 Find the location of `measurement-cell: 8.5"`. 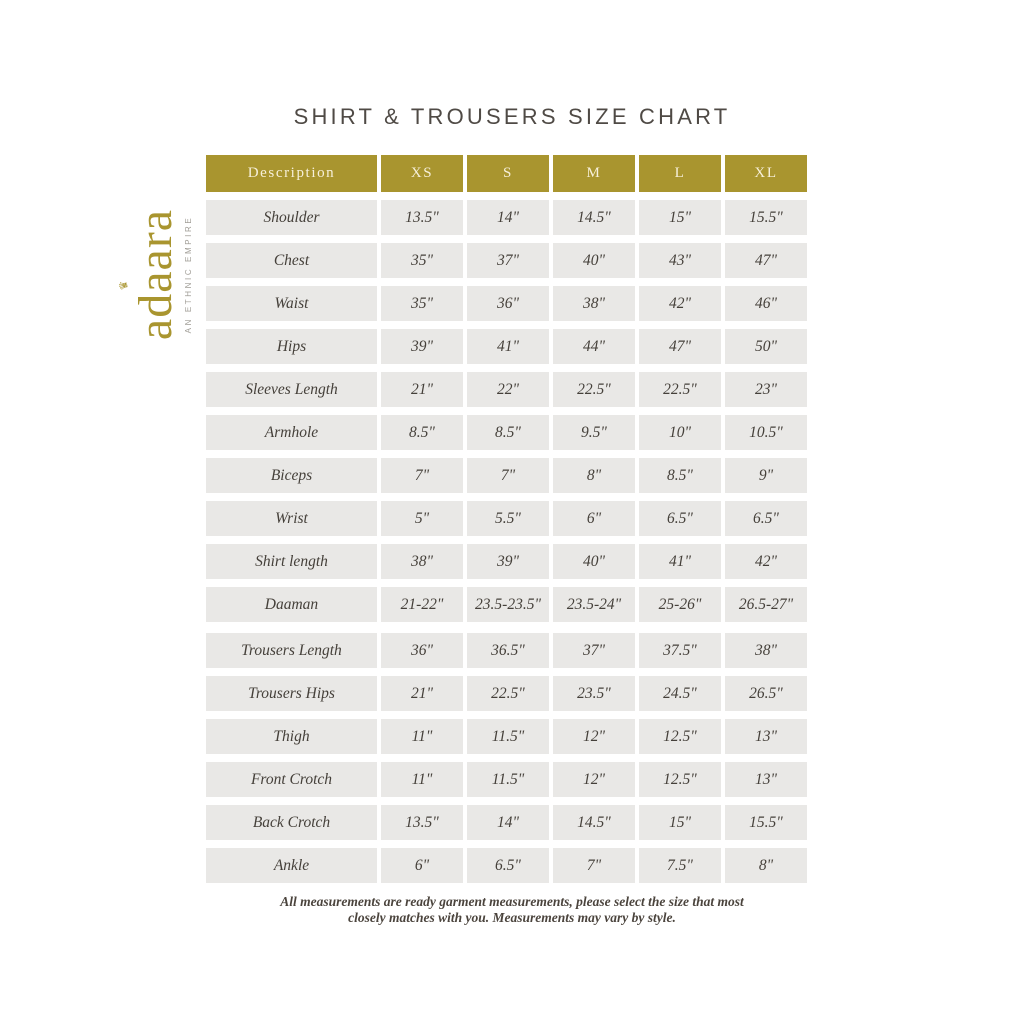

measurement-cell: 8.5" is located at coordinates (508, 432).